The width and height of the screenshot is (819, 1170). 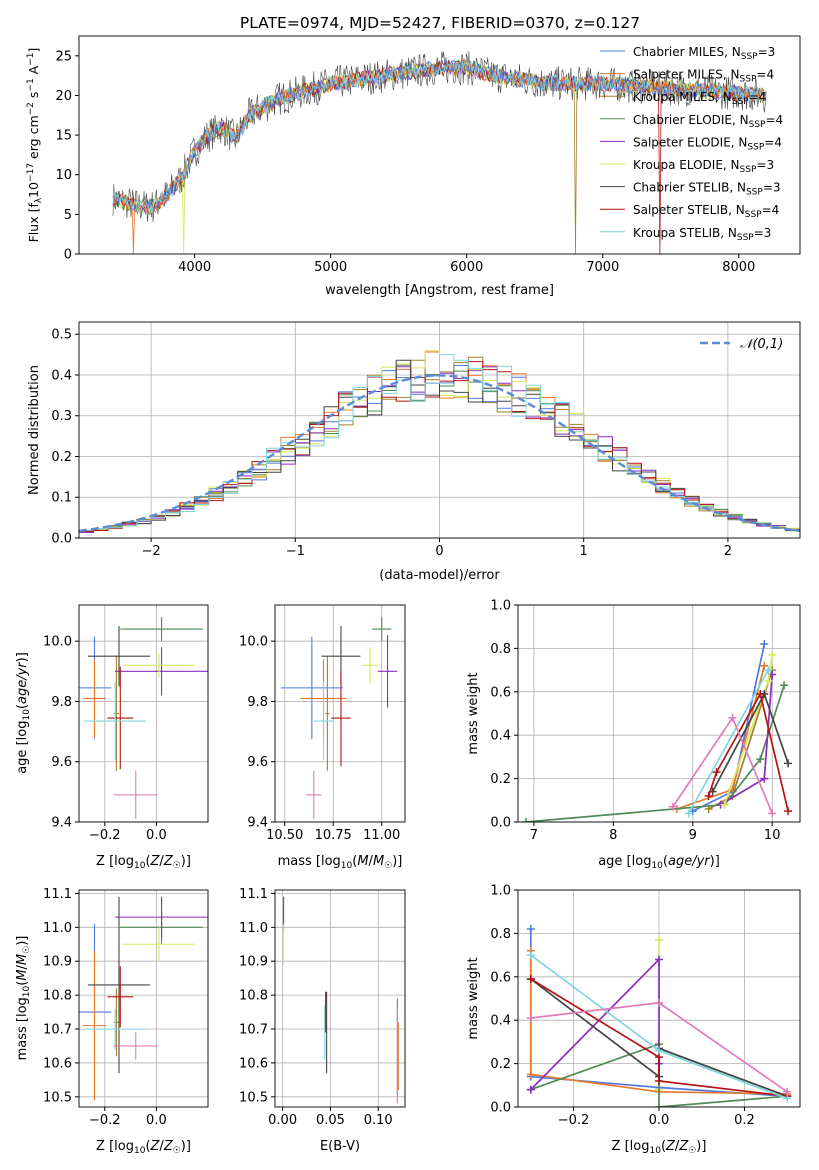 What do you see at coordinates (340, 862) in the screenshot?
I see `x-axis-label: mass [log10(M/M☉)]` at bounding box center [340, 862].